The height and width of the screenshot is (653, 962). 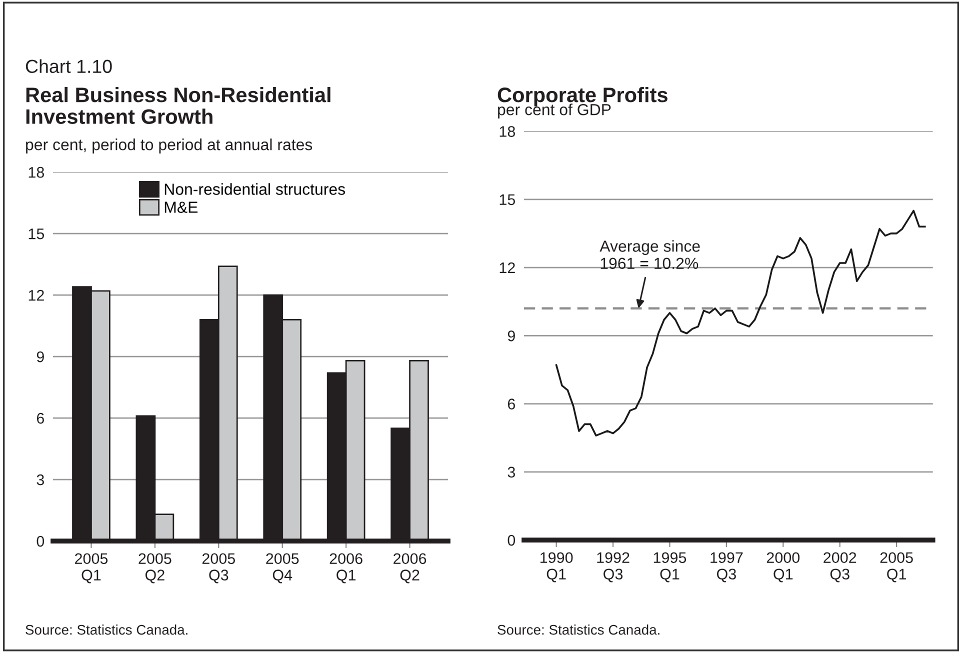 What do you see at coordinates (255, 189) in the screenshot?
I see `legend-label: Non-residential structures` at bounding box center [255, 189].